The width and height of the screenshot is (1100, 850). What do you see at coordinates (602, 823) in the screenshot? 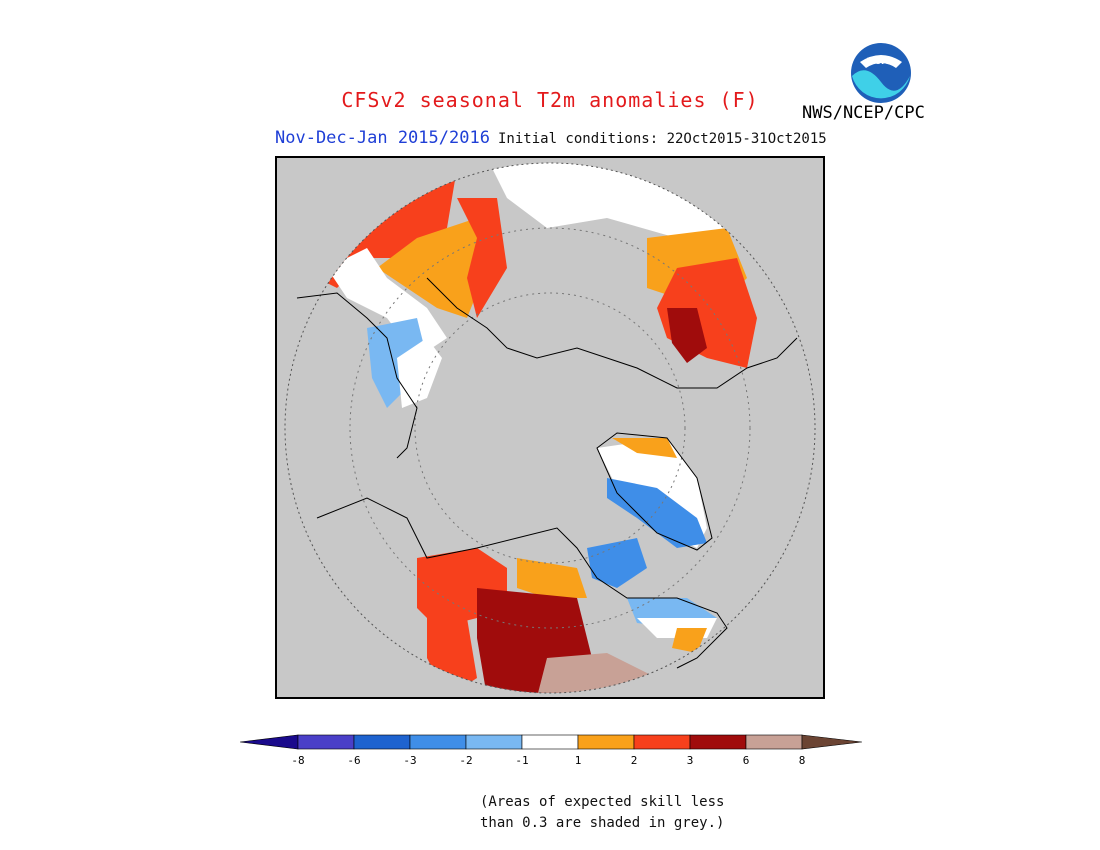
I see `skill-note-line-2: than 0.3 are shaded in grey.)` at bounding box center [602, 823].